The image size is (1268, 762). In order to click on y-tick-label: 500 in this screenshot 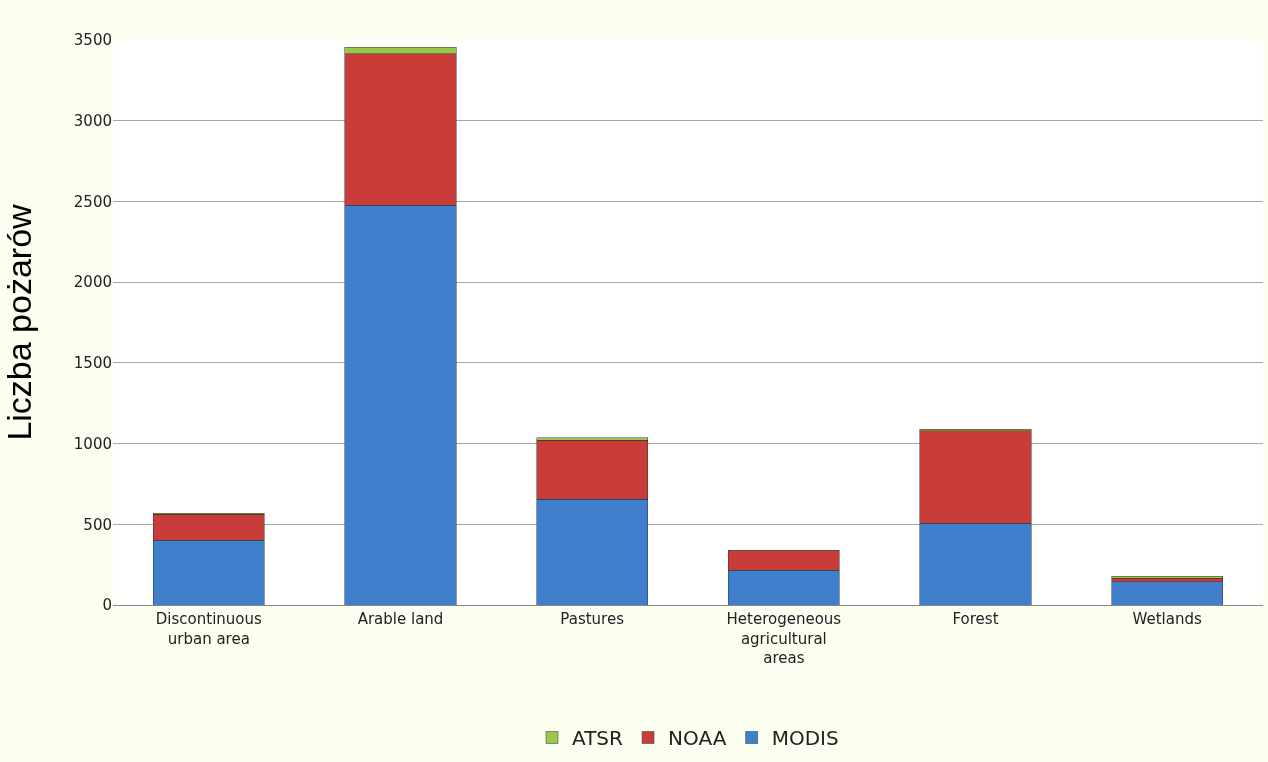, I will do `click(97, 524)`.